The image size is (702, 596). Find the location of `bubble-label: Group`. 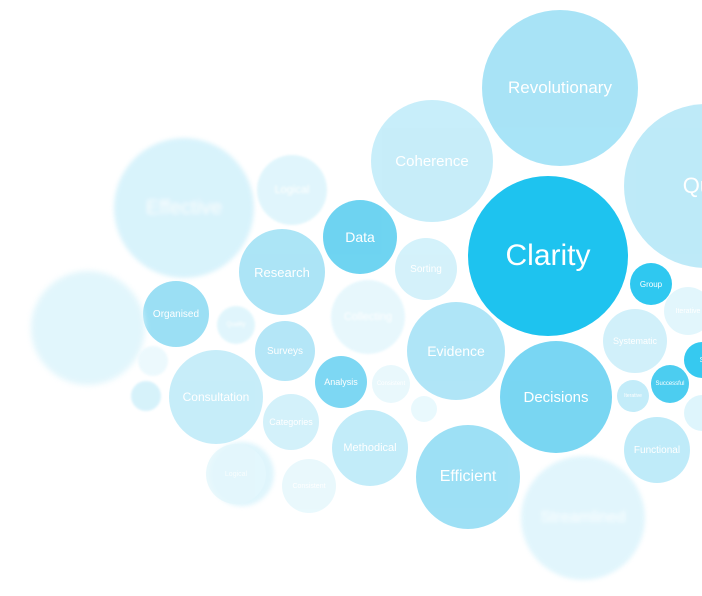

bubble-label: Group is located at coordinates (651, 284).